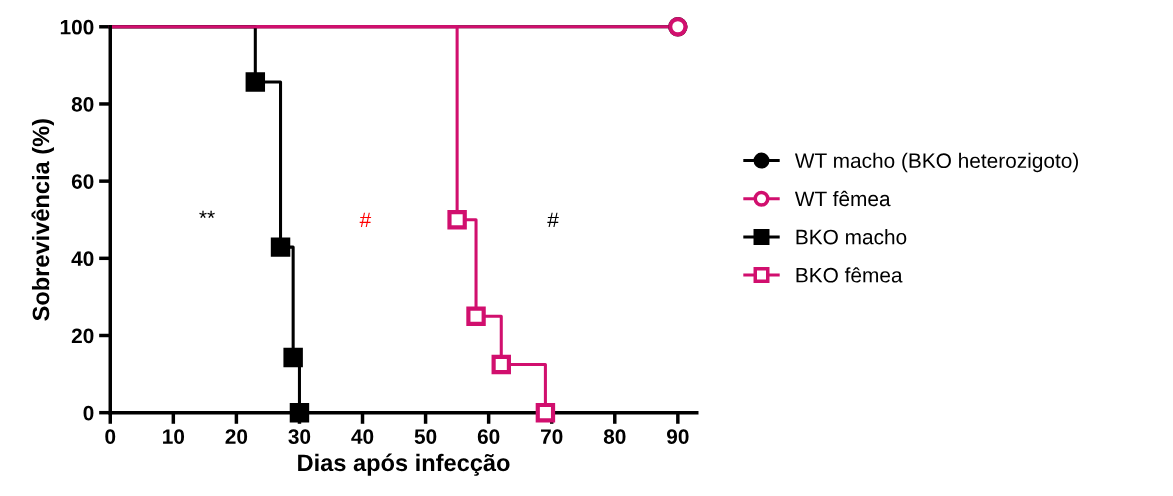 The width and height of the screenshot is (1173, 496). What do you see at coordinates (110, 436) in the screenshot?
I see `x-tick-label: 0` at bounding box center [110, 436].